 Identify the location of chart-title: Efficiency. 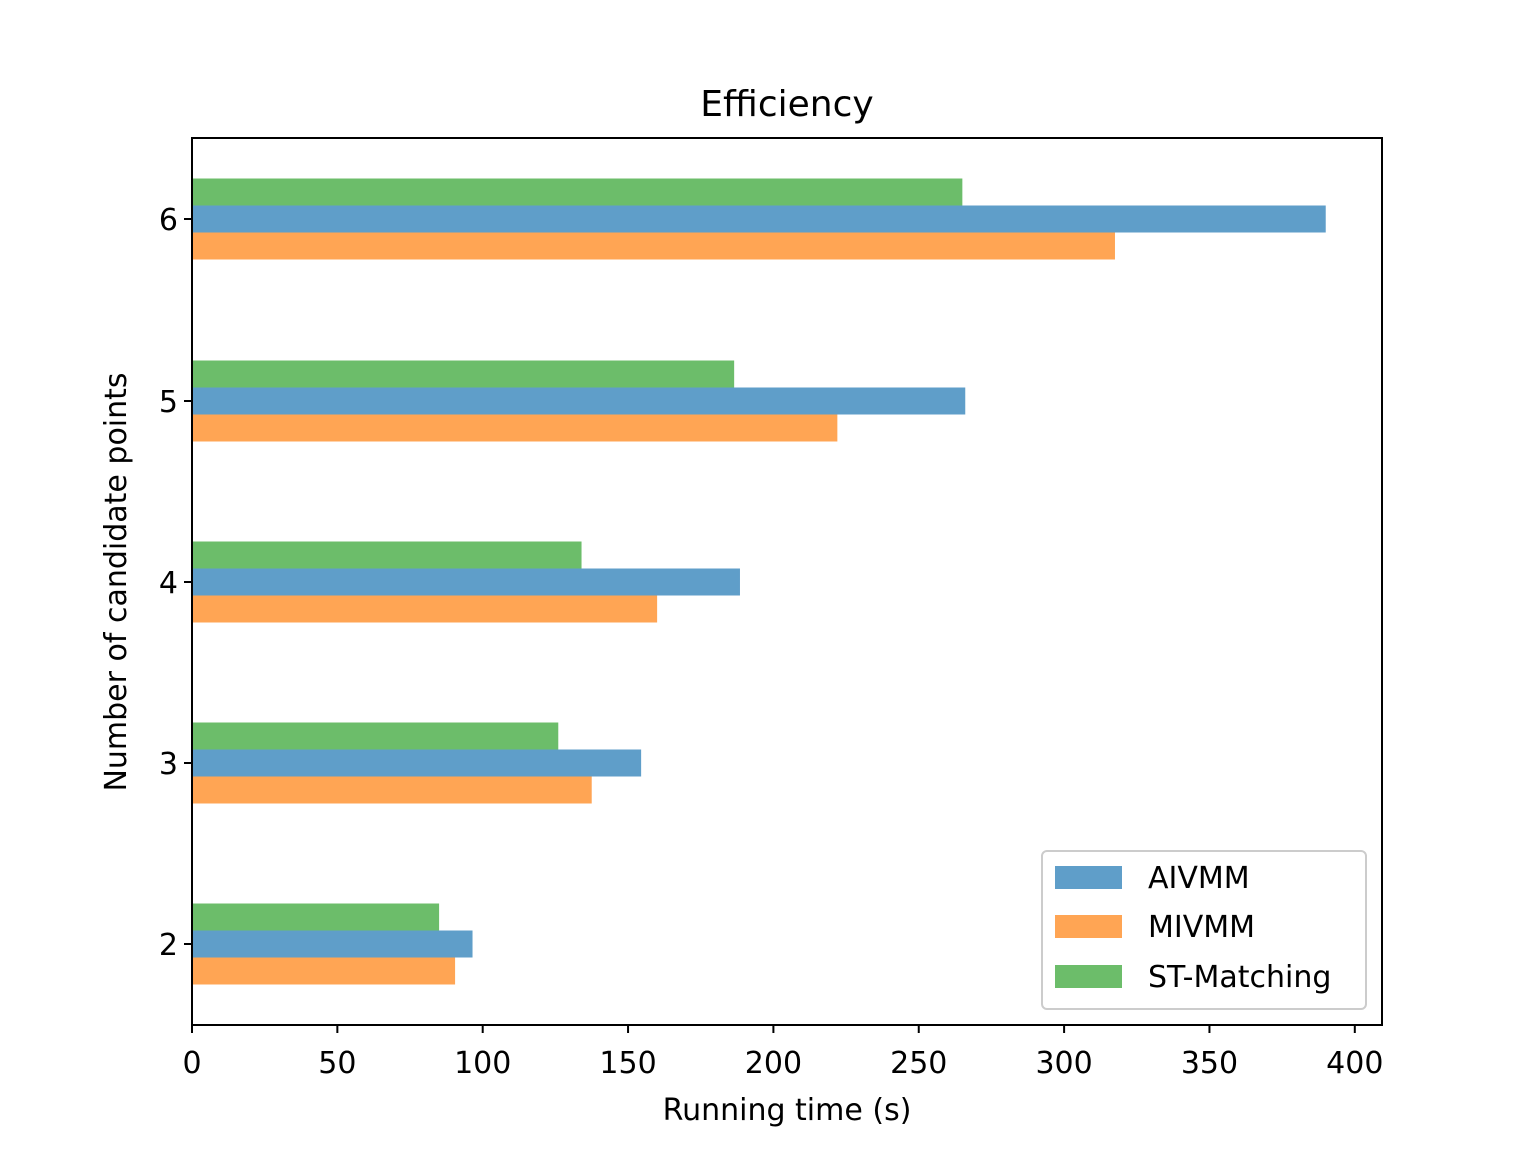
(786, 104).